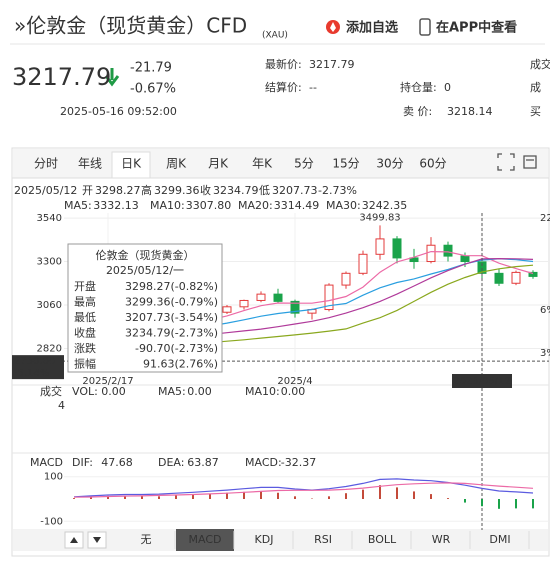 This screenshot has height=561, width=550. I want to click on tooltip-label: 收盘, so click(85, 333).